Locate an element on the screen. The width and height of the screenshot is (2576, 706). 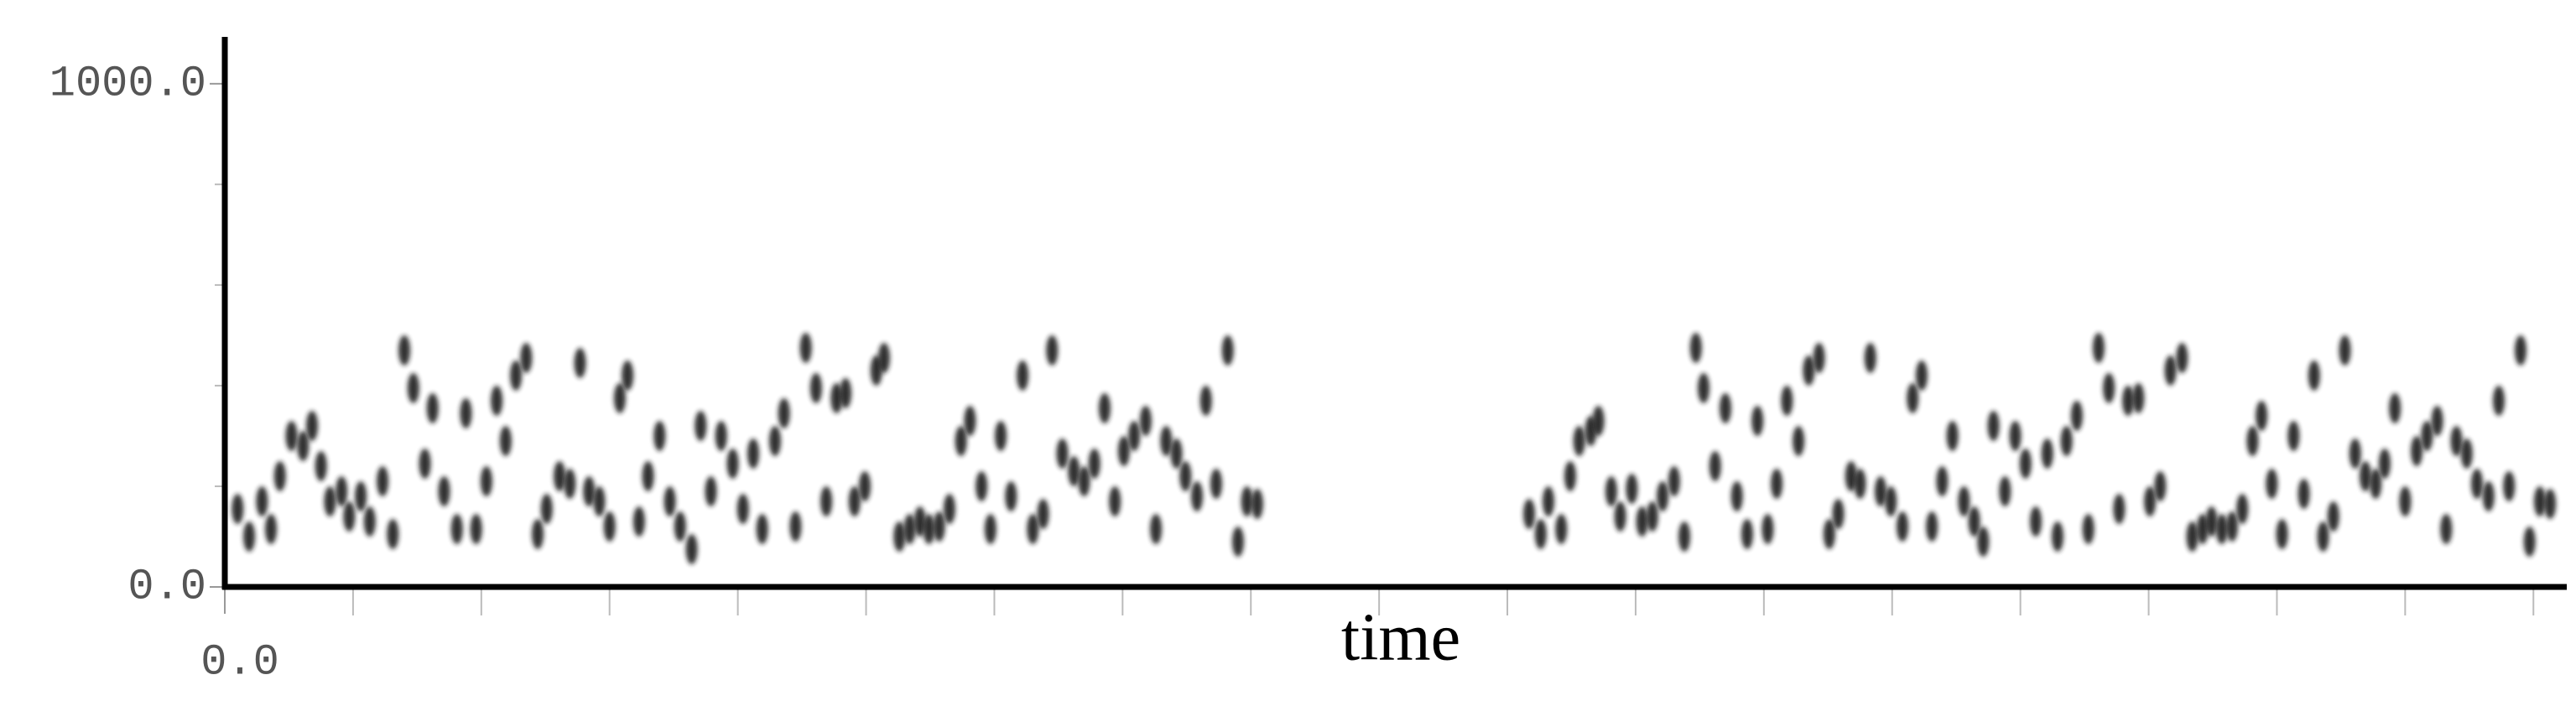
y-tick-label: 0.0 is located at coordinates (166, 588).